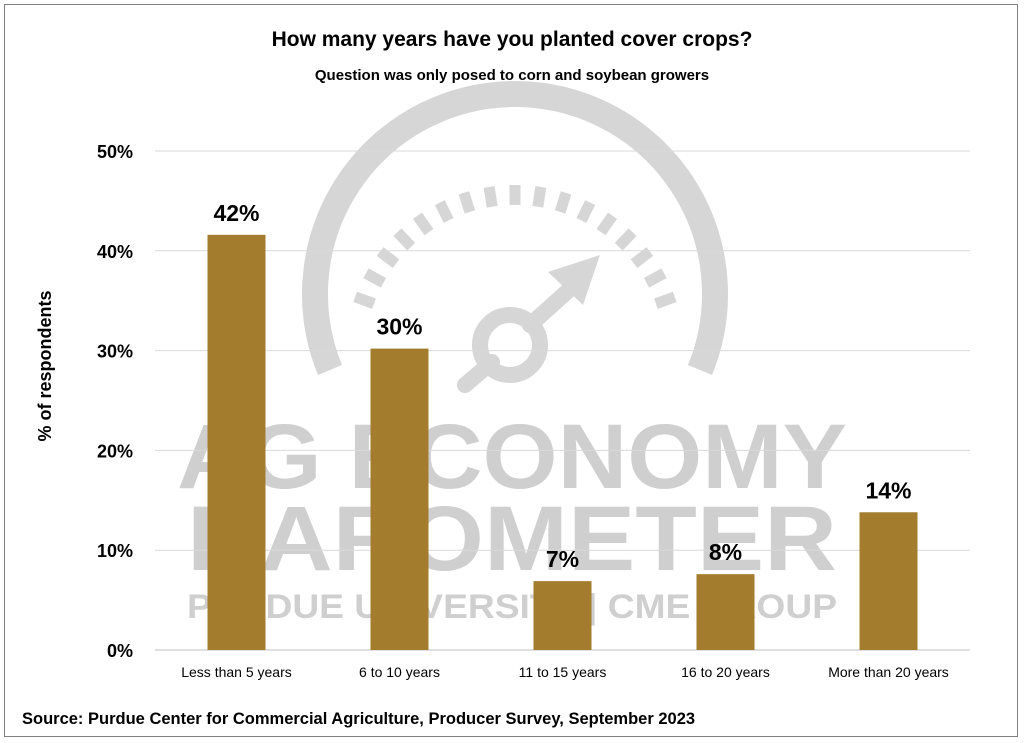 The height and width of the screenshot is (743, 1024). Describe the element at coordinates (115, 551) in the screenshot. I see `y-tick-label: 10%` at that location.